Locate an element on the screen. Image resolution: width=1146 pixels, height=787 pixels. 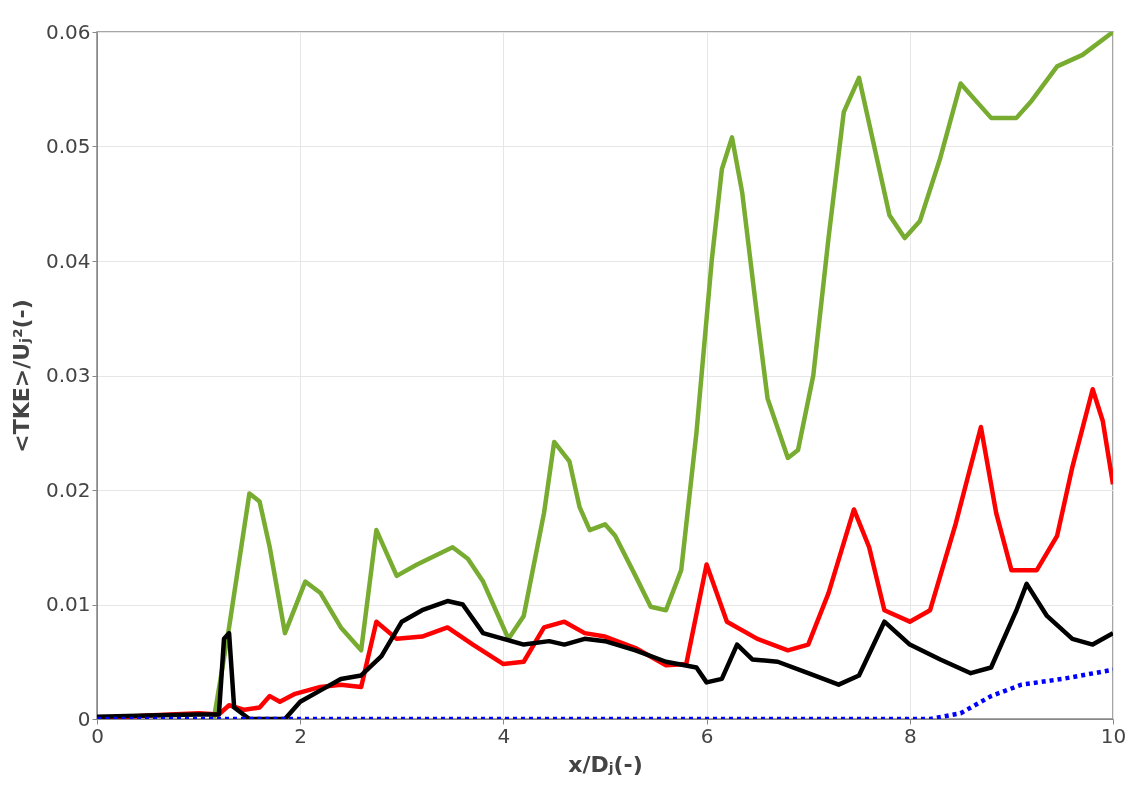
y-tick-label: 0 is located at coordinates (84, 718).